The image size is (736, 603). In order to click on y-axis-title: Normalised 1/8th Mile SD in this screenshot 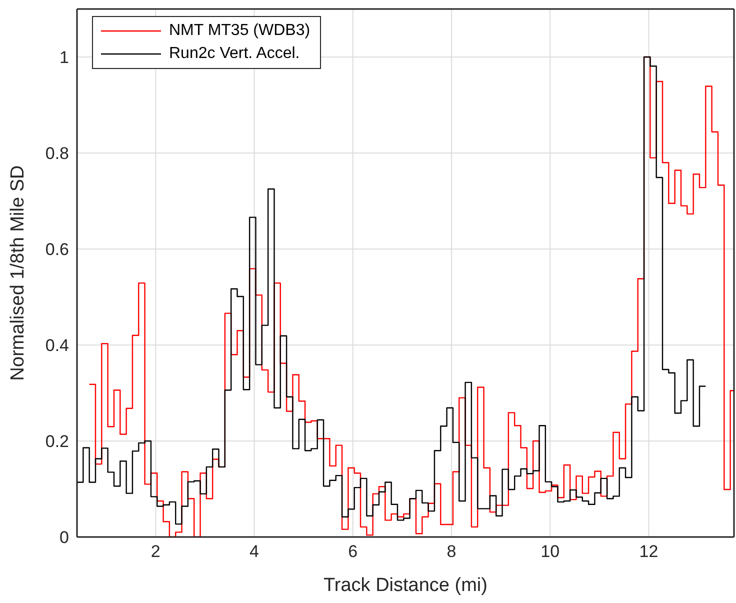, I will do `click(18, 273)`.